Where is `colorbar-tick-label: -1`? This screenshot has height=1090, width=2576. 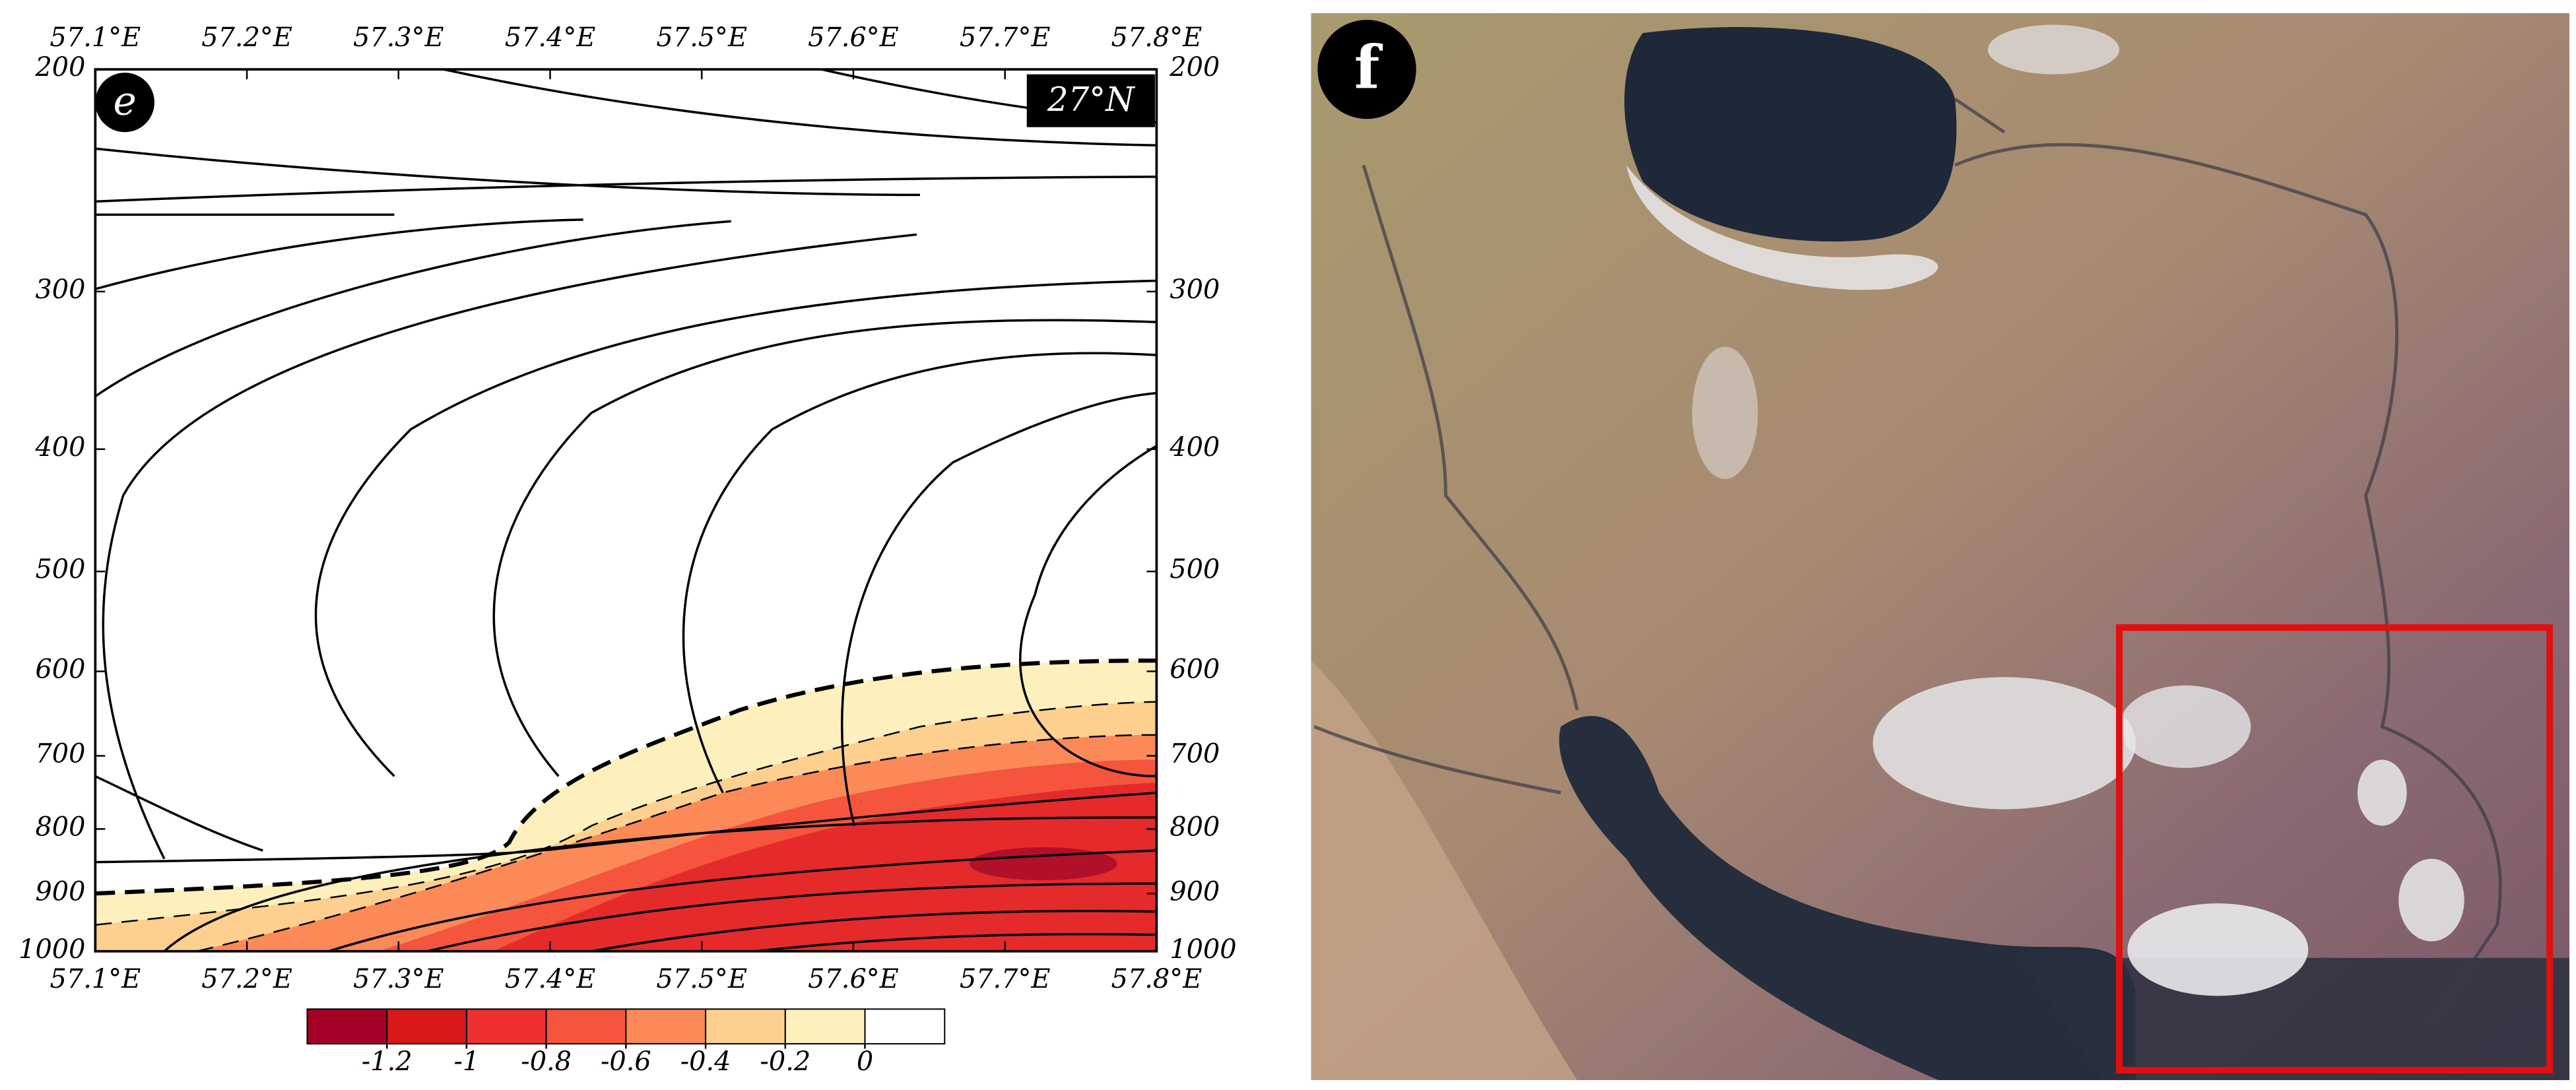 colorbar-tick-label: -1 is located at coordinates (467, 1061).